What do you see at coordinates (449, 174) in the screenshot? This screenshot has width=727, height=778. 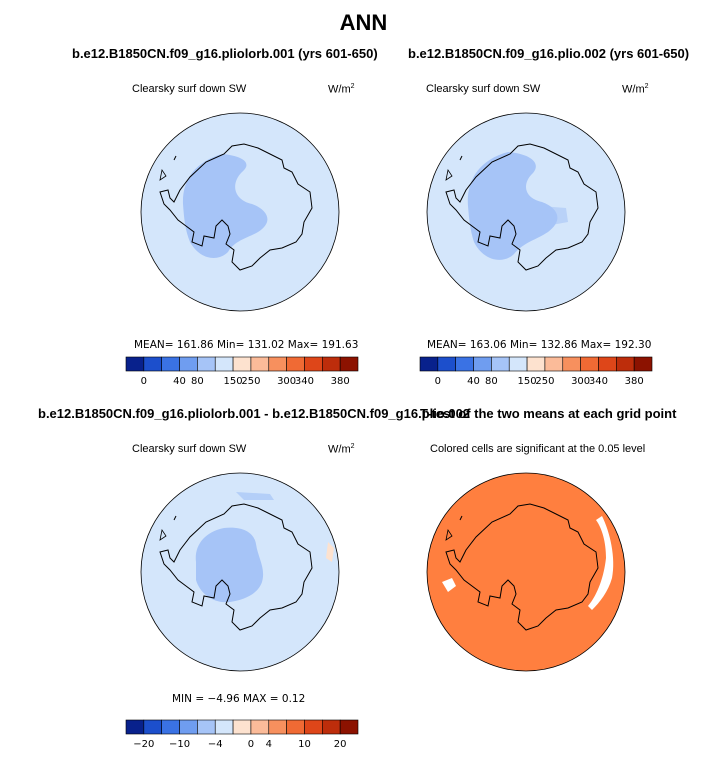 I see `map2-peninsula-islands` at bounding box center [449, 174].